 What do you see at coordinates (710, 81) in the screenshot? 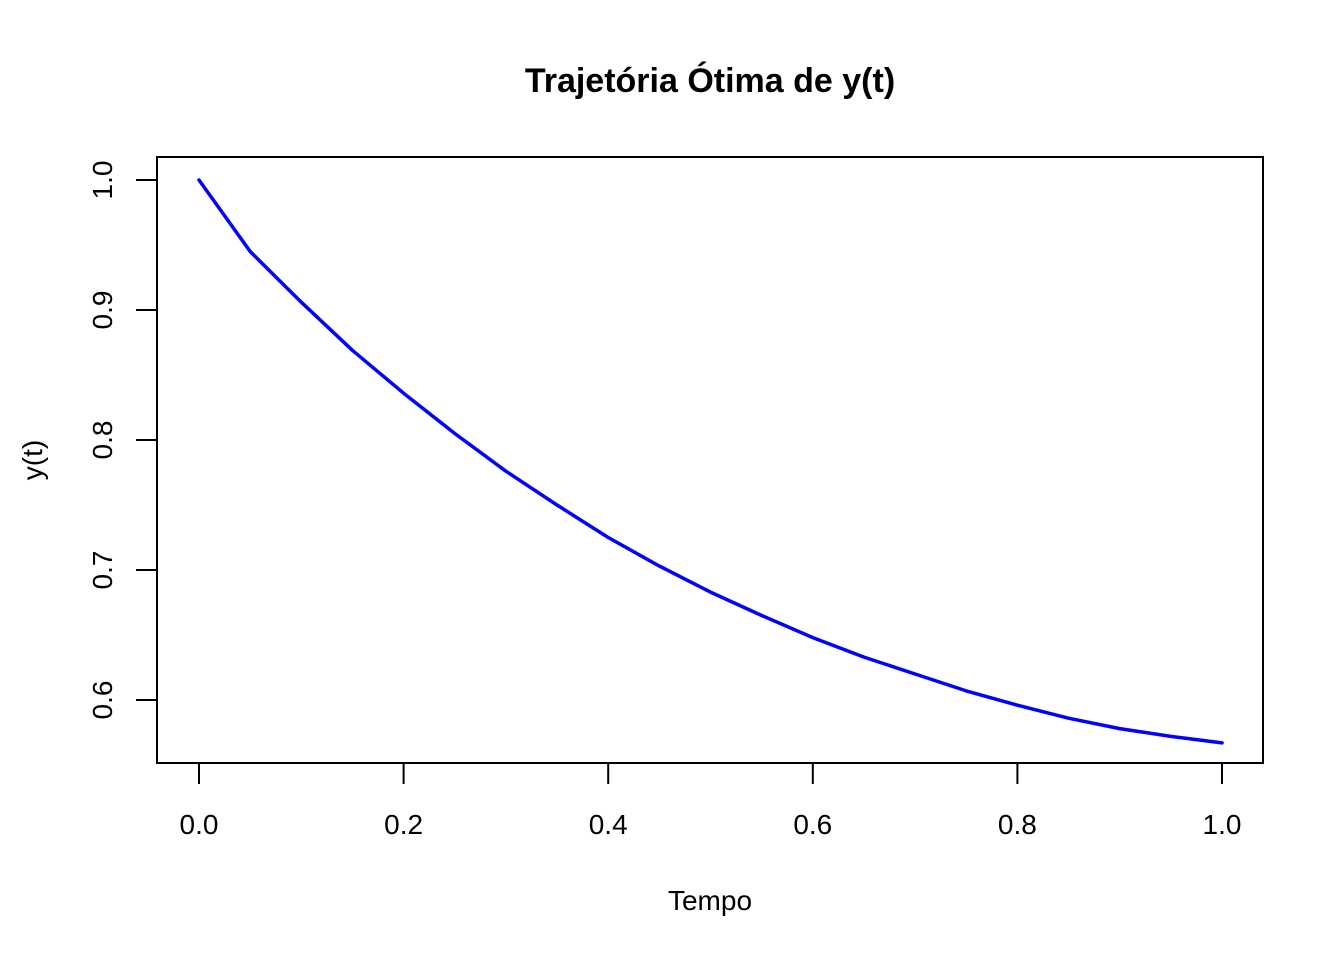
I see `chart-title: Trajetória Ótima de y(t)` at bounding box center [710, 81].